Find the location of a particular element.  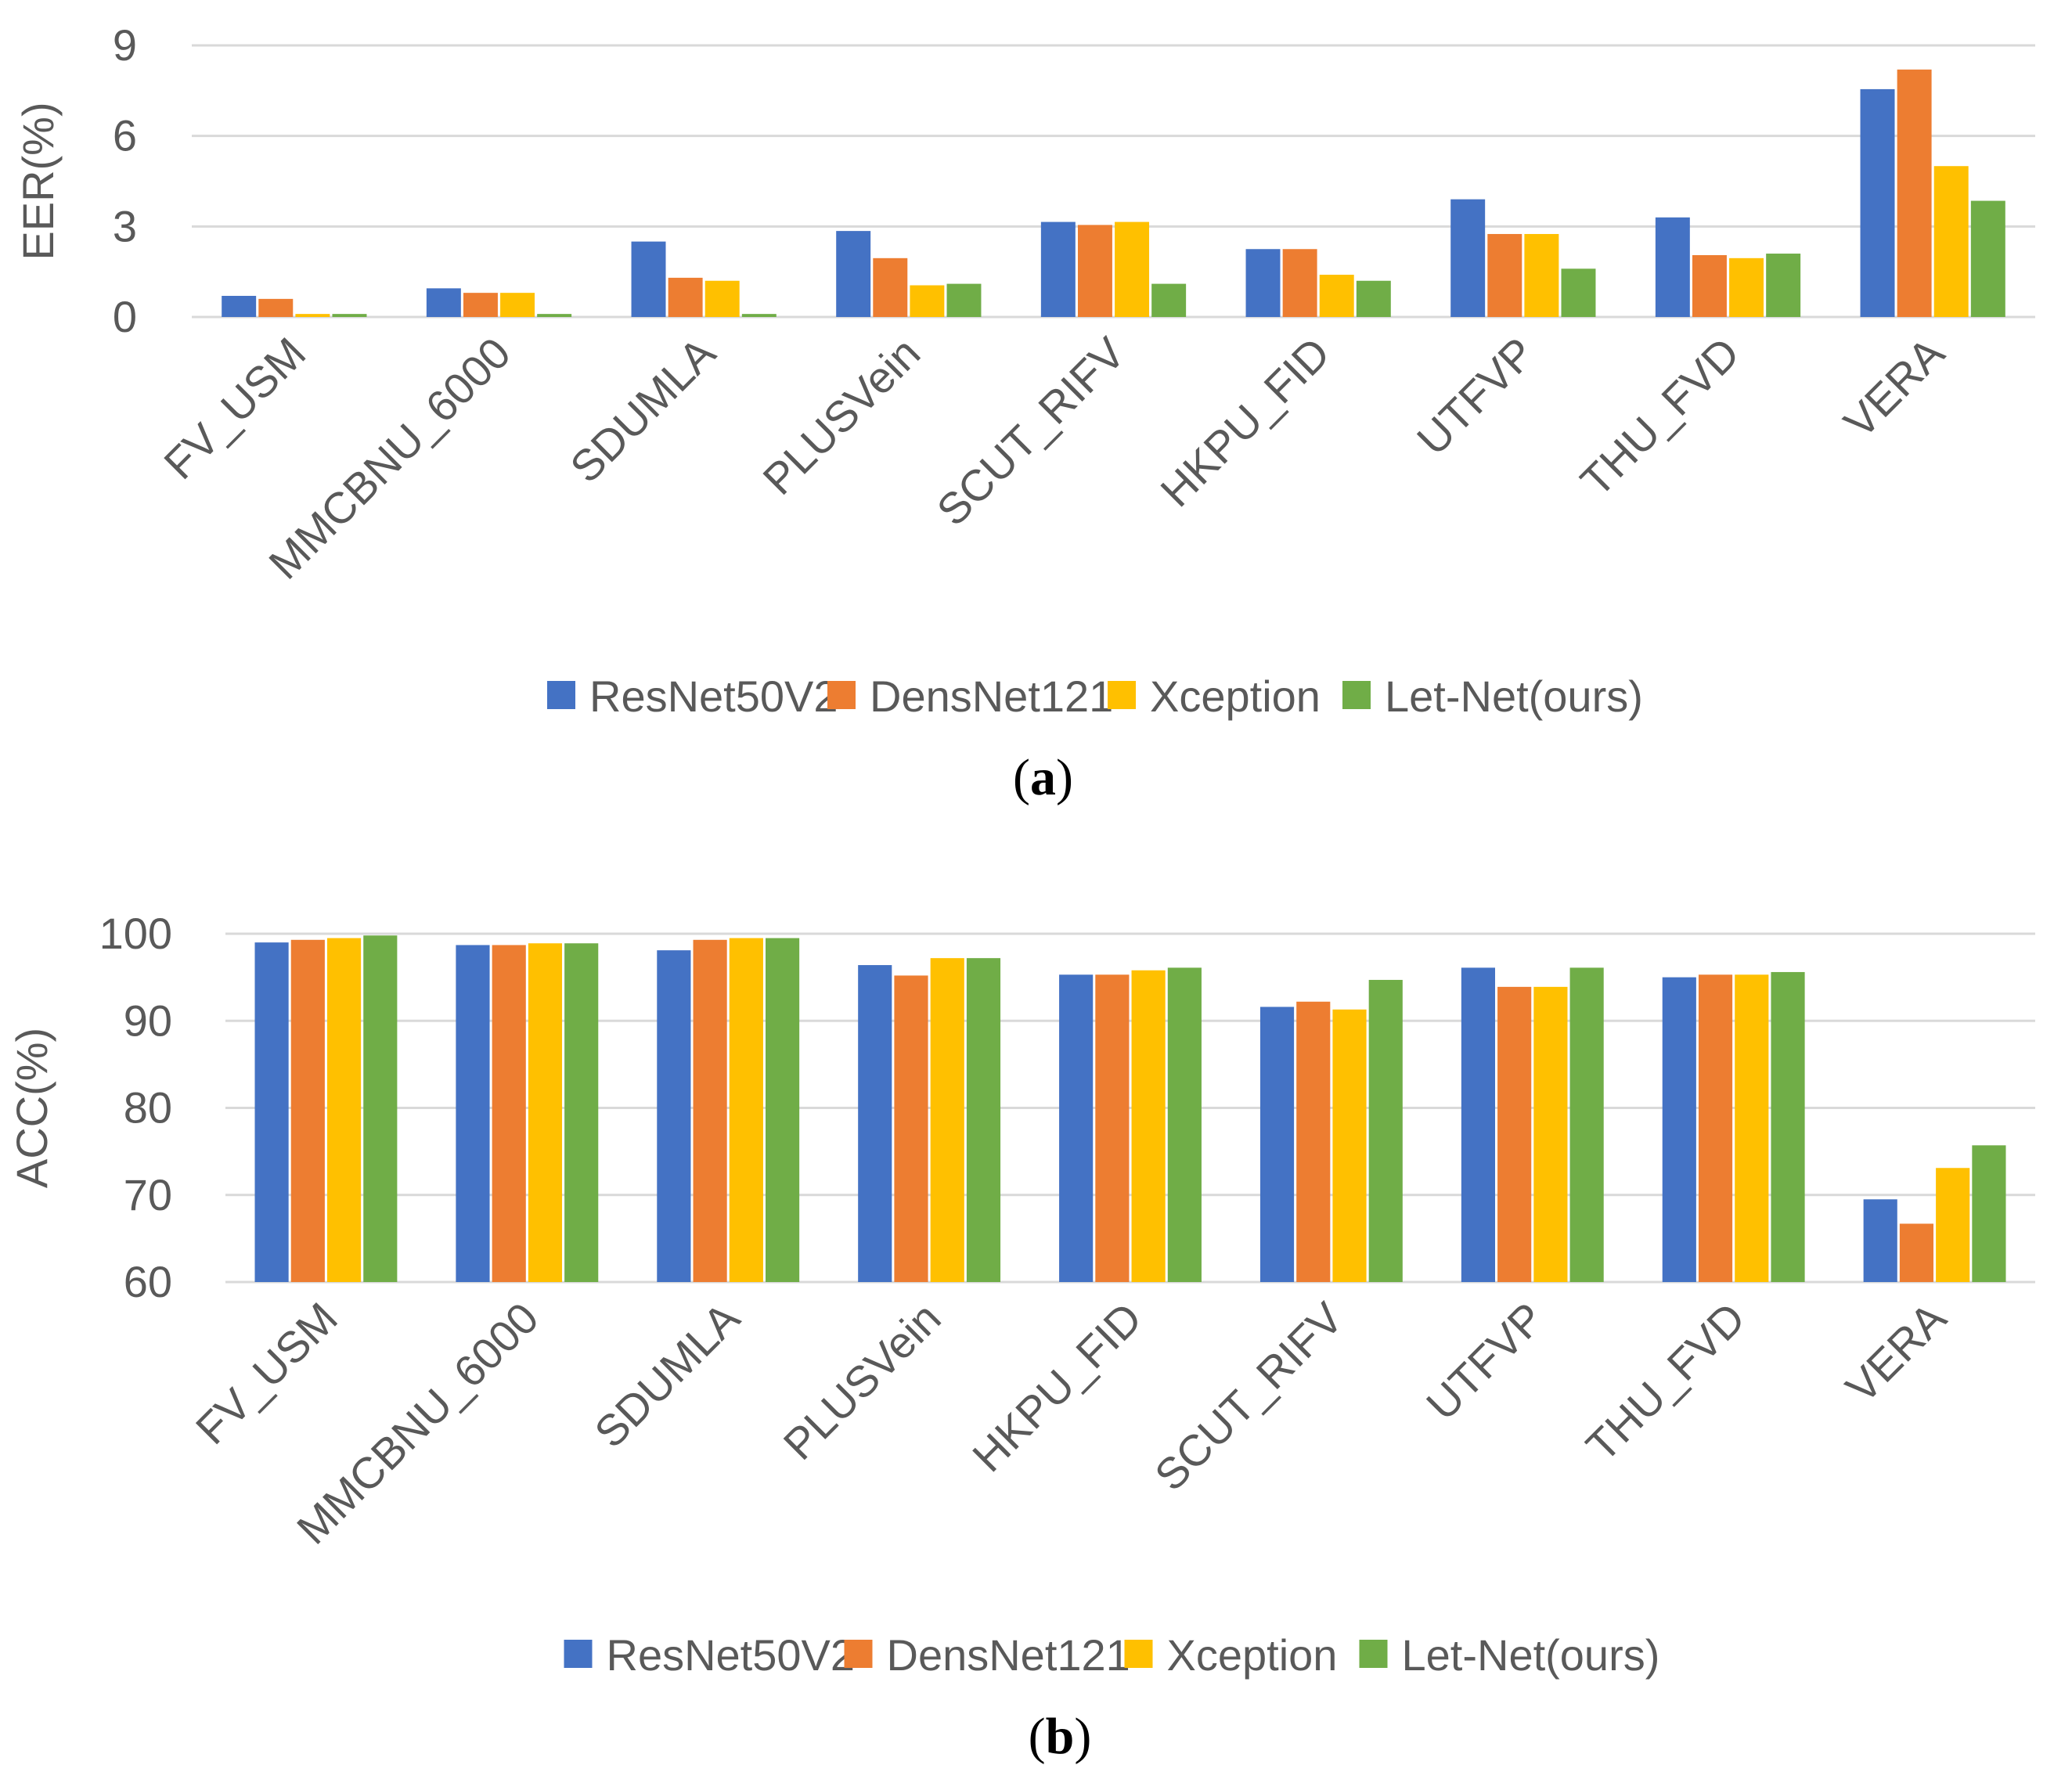

caption-letter: a is located at coordinates (1043, 778).